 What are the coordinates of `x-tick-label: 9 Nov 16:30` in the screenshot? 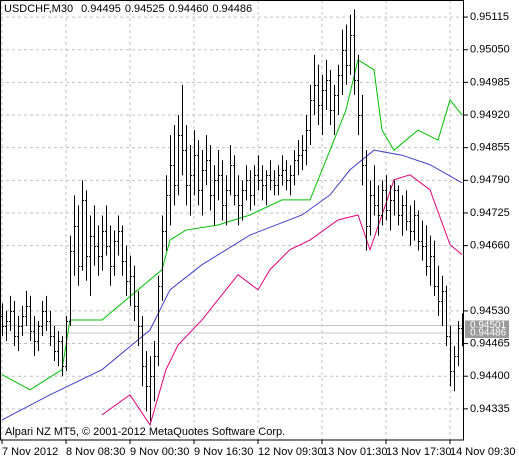 It's located at (223, 452).